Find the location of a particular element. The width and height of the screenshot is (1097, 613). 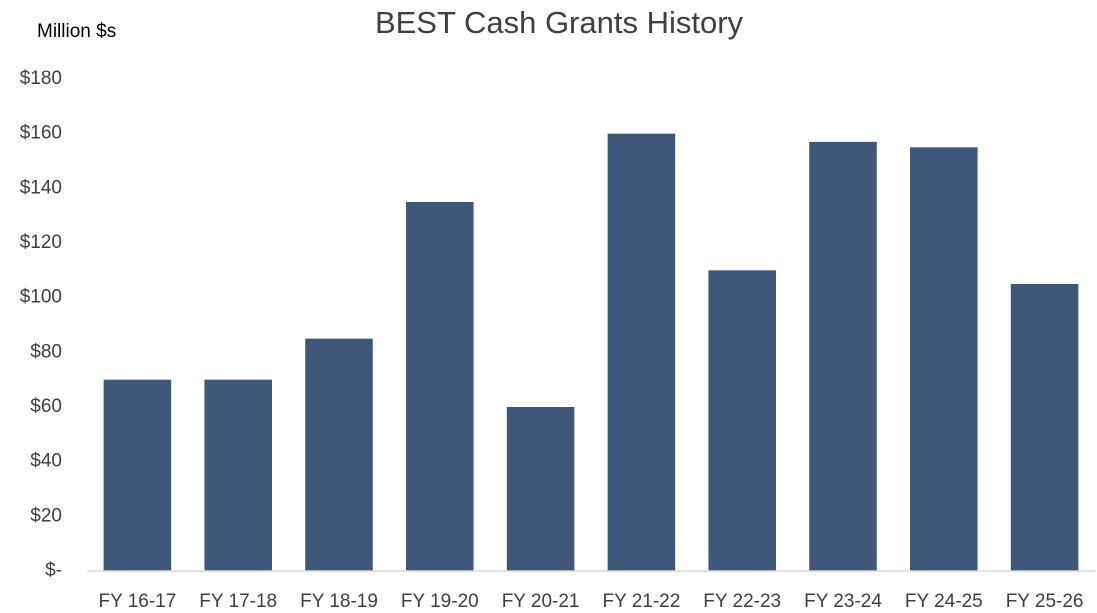

y-tick-label: $40 is located at coordinates (46, 461).